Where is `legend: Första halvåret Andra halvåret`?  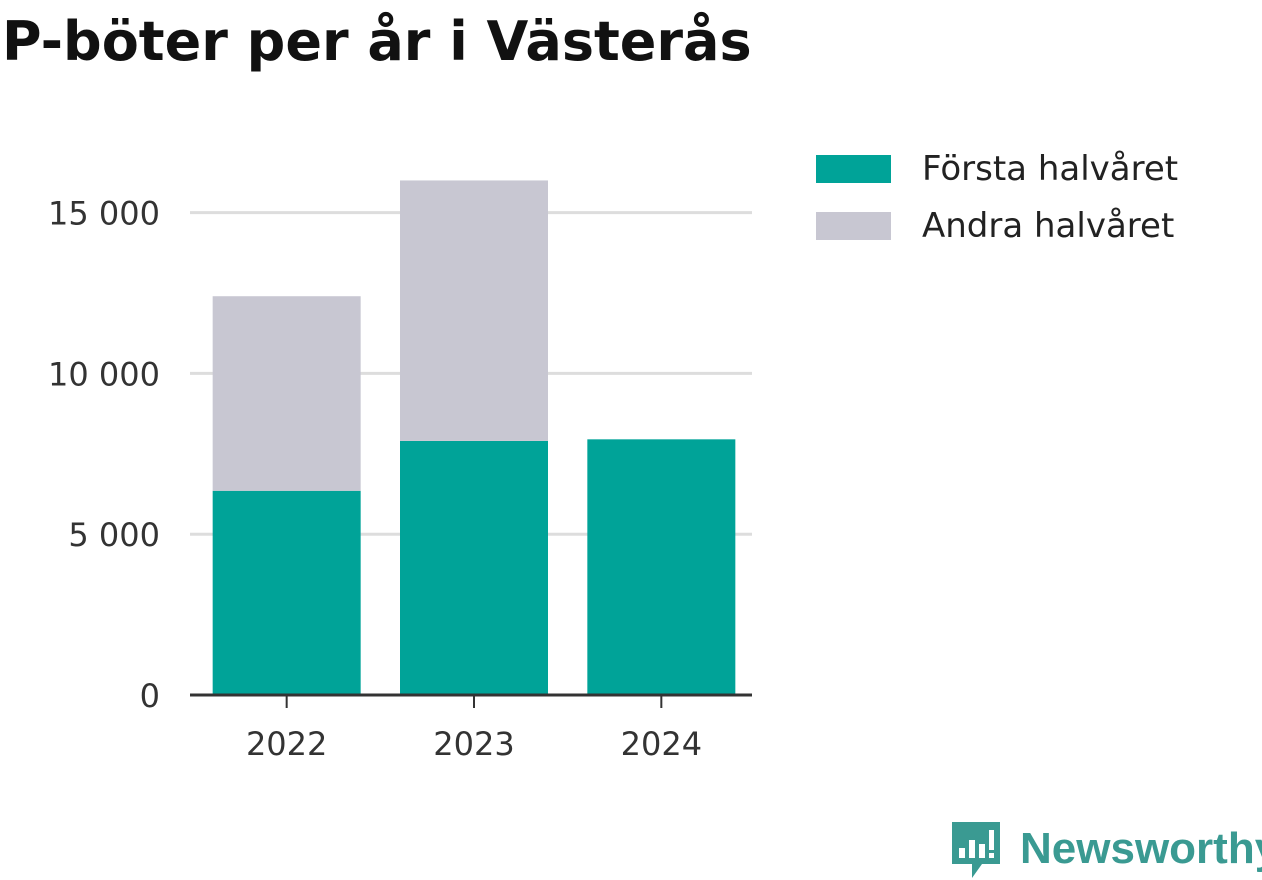
legend: Första halvåret Andra halvåret is located at coordinates (997, 197).